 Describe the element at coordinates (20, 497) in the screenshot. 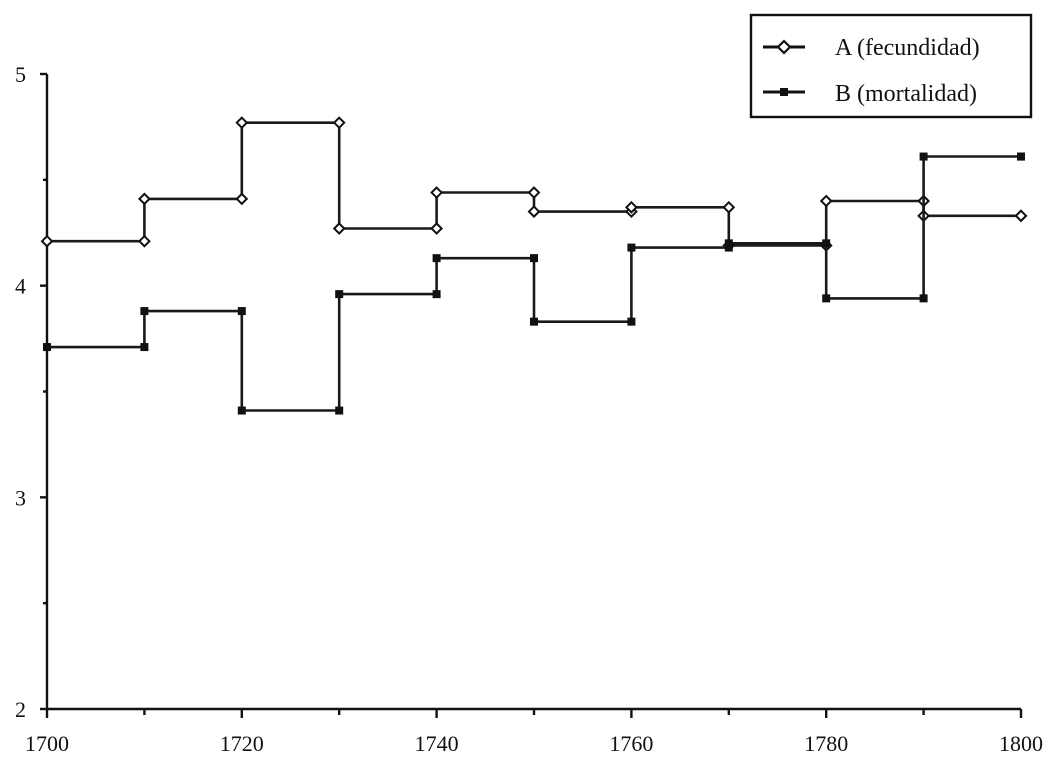

I see `y-tick-label: 3` at that location.